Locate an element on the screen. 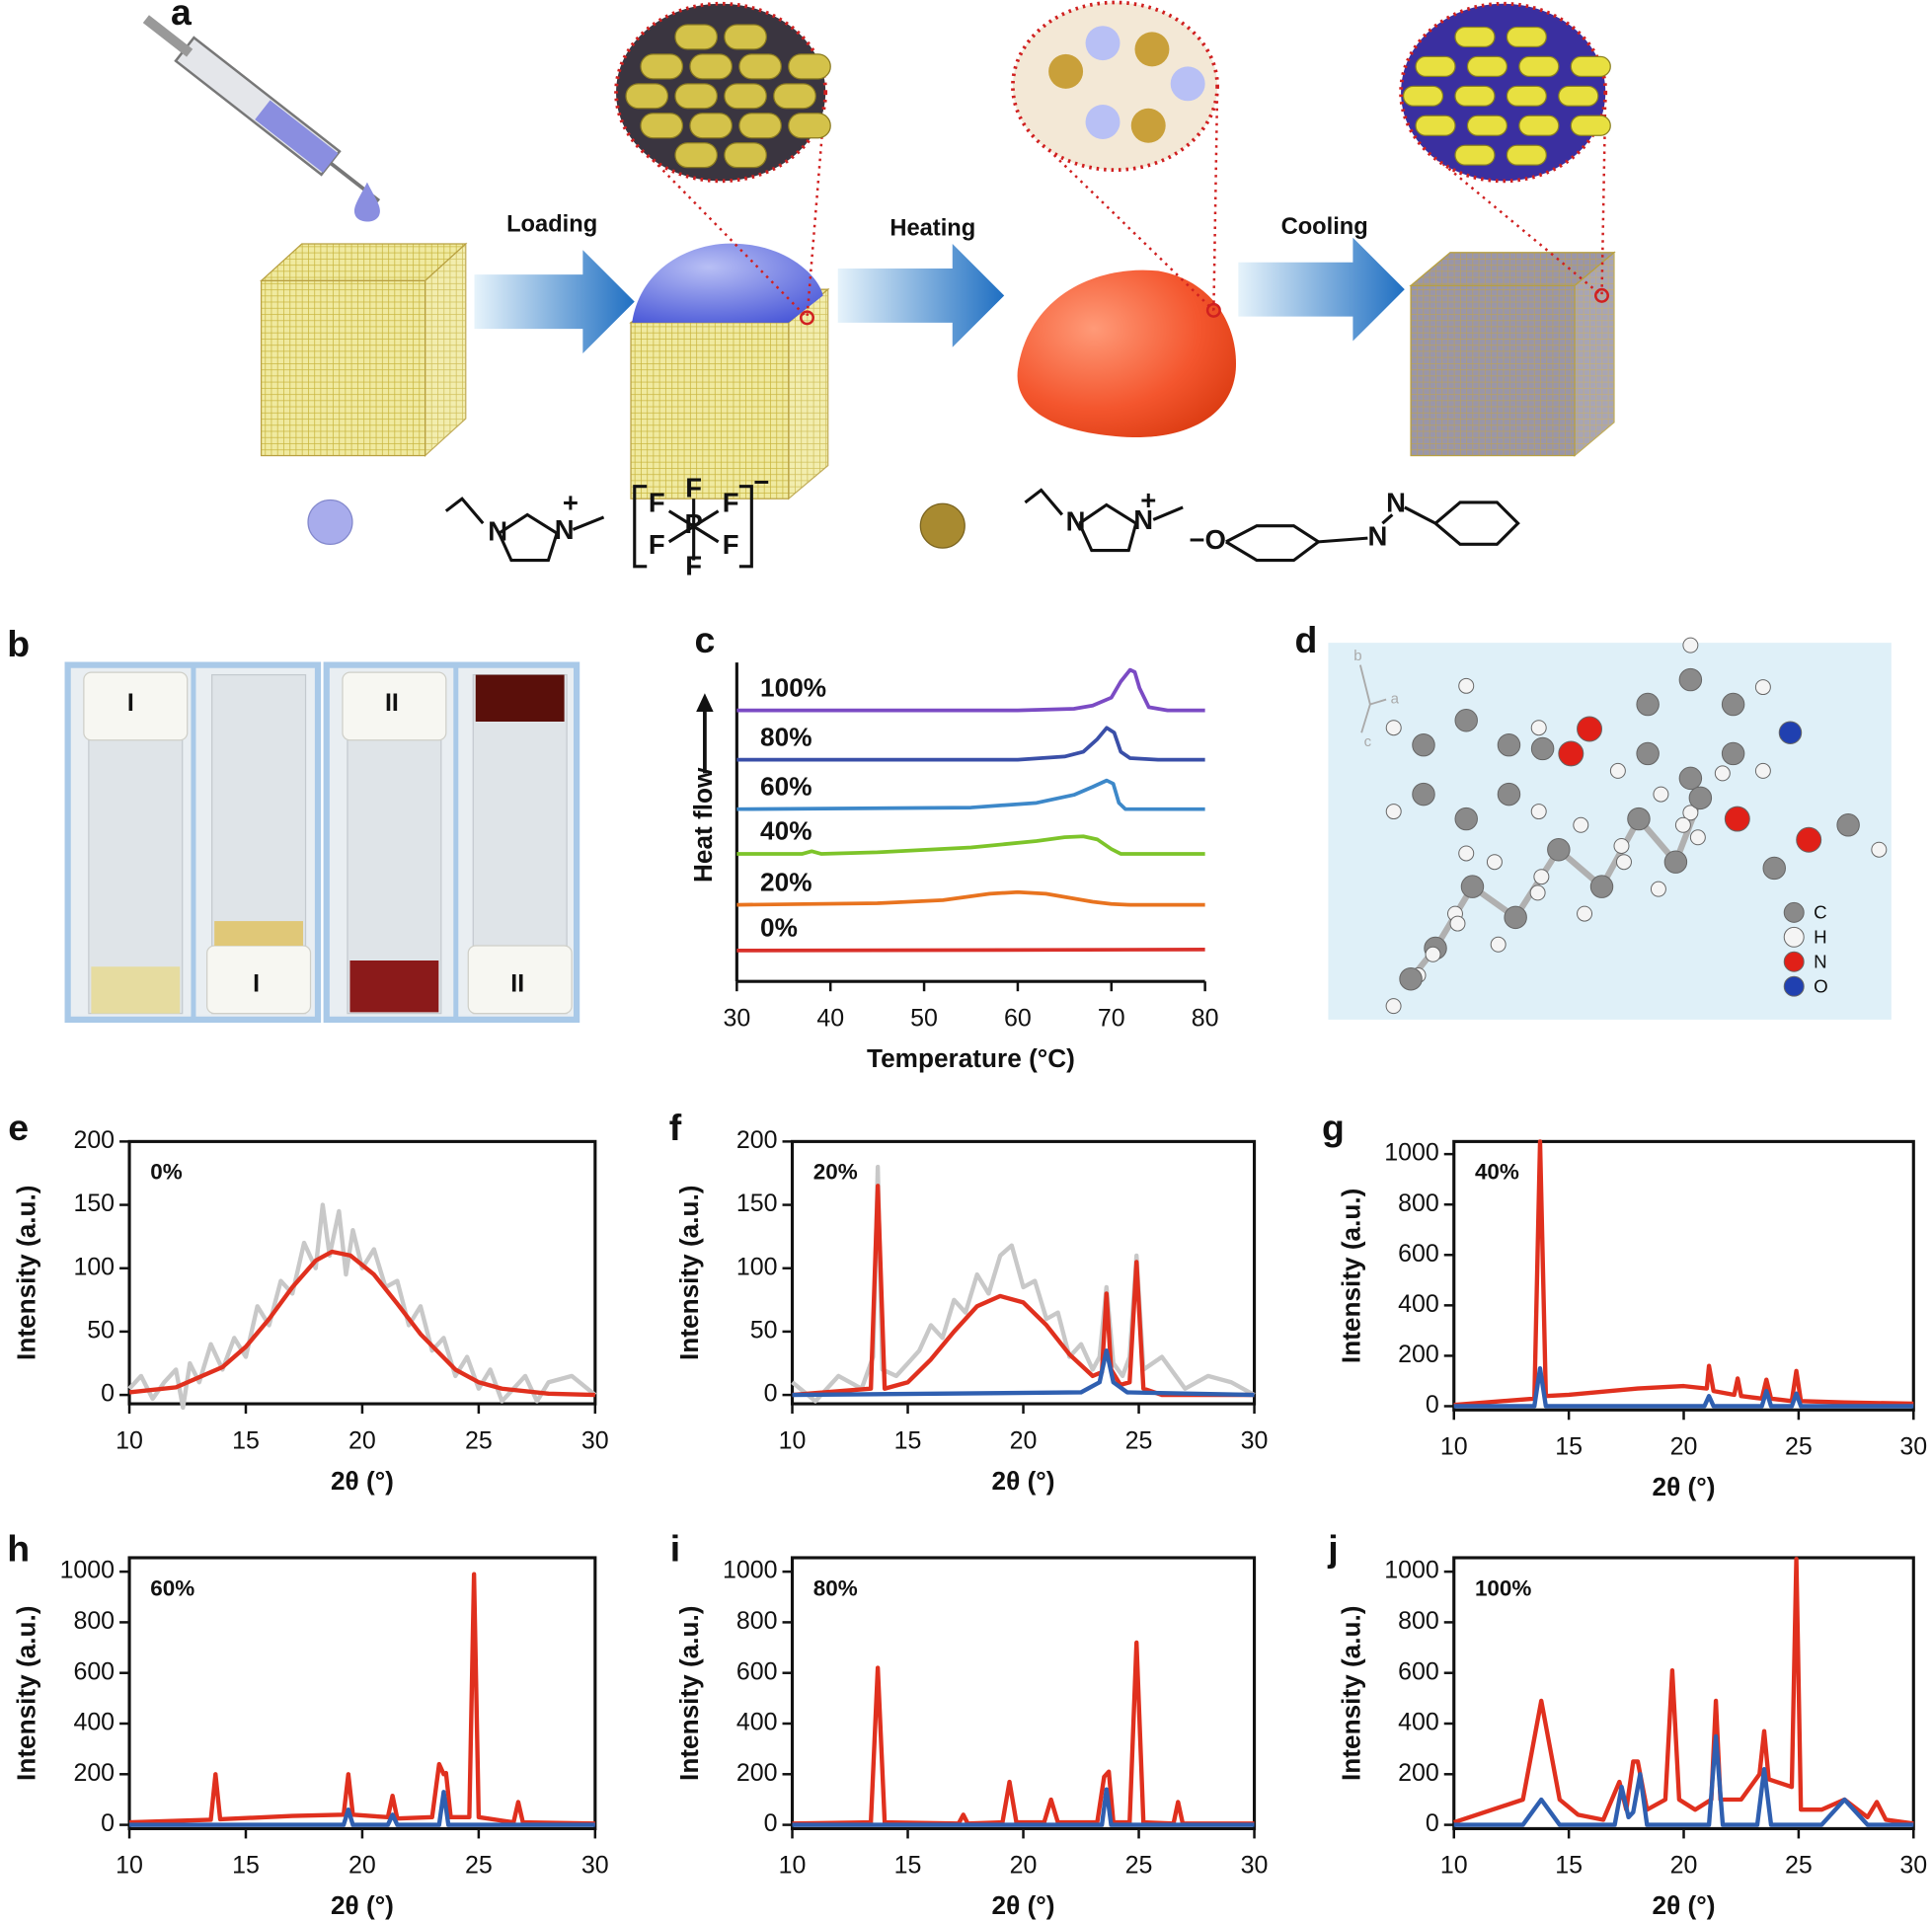 The image size is (1932, 1921). x-tick-label: 70 is located at coordinates (1111, 1018).